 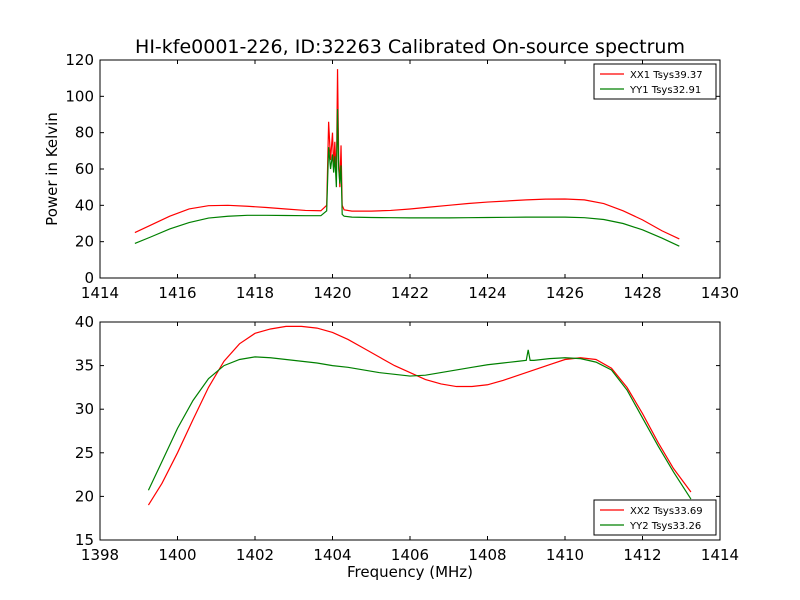 I want to click on x-tick-label: 1406, so click(x=410, y=555).